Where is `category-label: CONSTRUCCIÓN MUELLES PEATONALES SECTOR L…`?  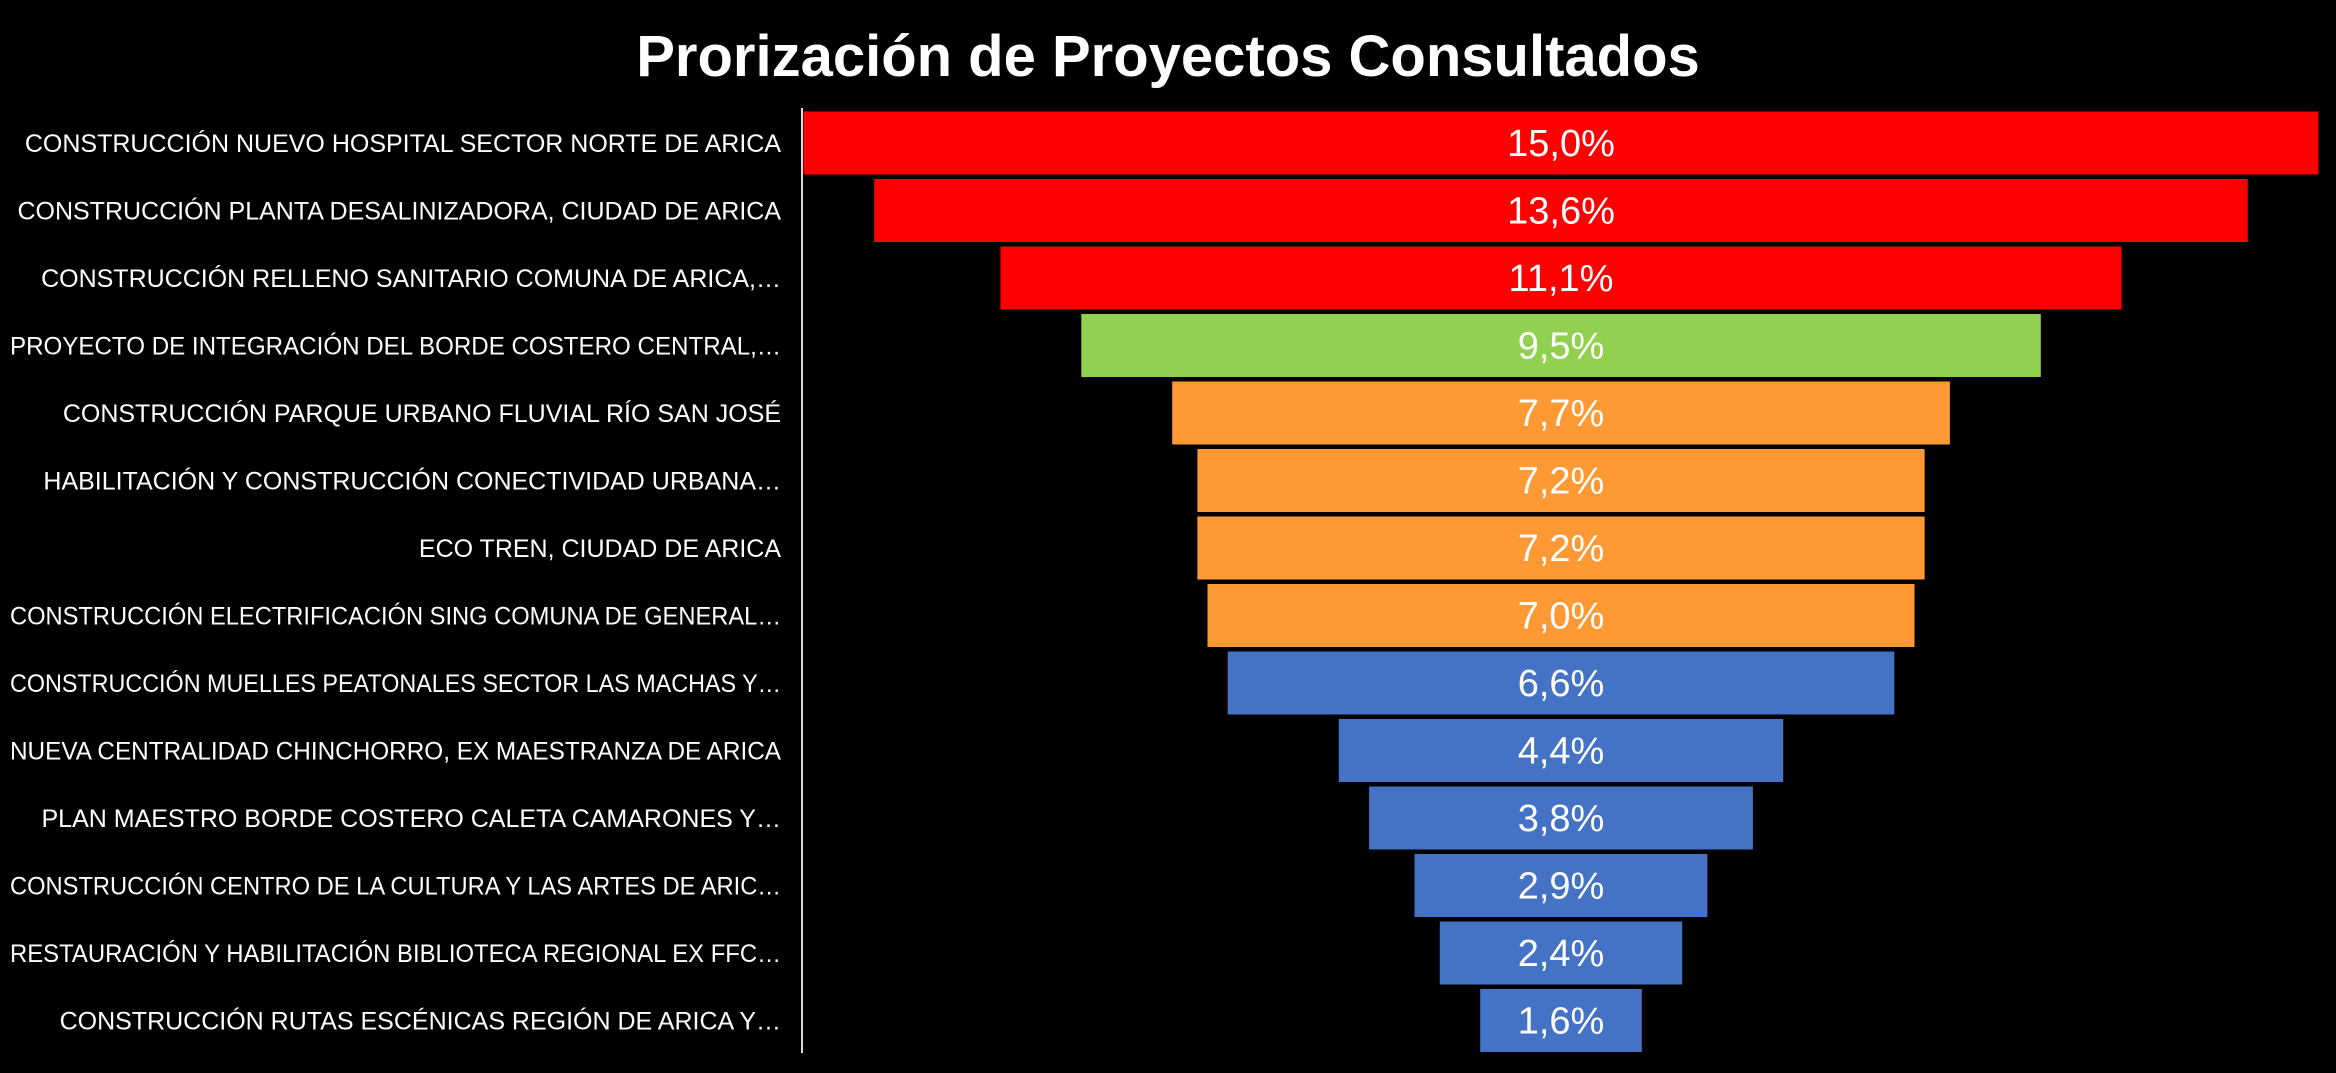
category-label: CONSTRUCCIÓN MUELLES PEATONALES SECTOR L… is located at coordinates (395, 683).